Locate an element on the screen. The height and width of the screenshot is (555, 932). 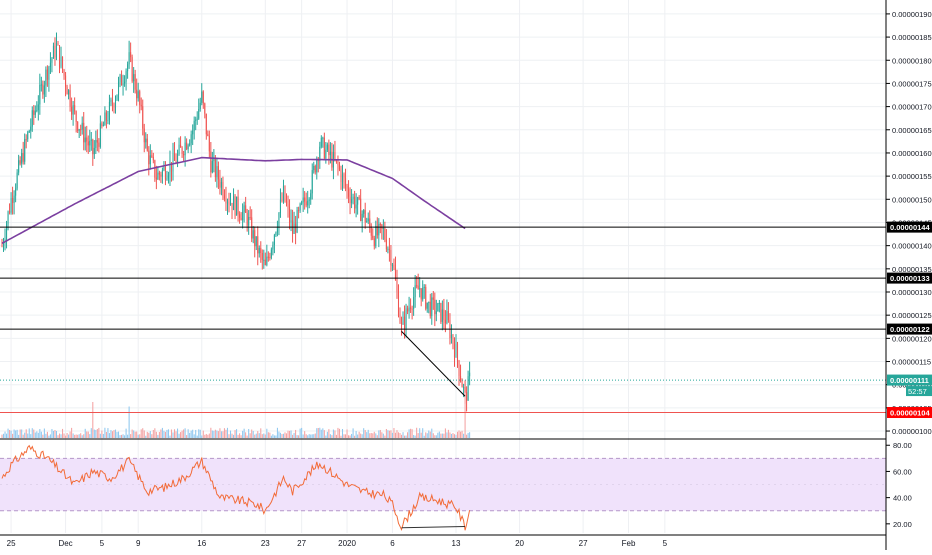
level-price-tag-bg is located at coordinates (909, 413).